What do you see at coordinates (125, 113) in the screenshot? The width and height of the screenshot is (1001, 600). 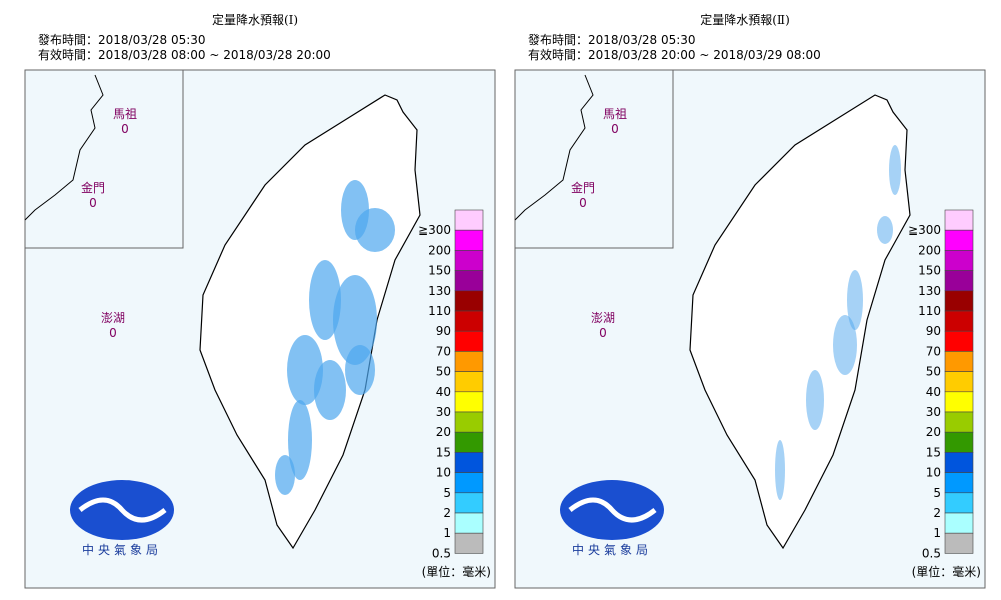 I see `island-name: 馬祖` at bounding box center [125, 113].